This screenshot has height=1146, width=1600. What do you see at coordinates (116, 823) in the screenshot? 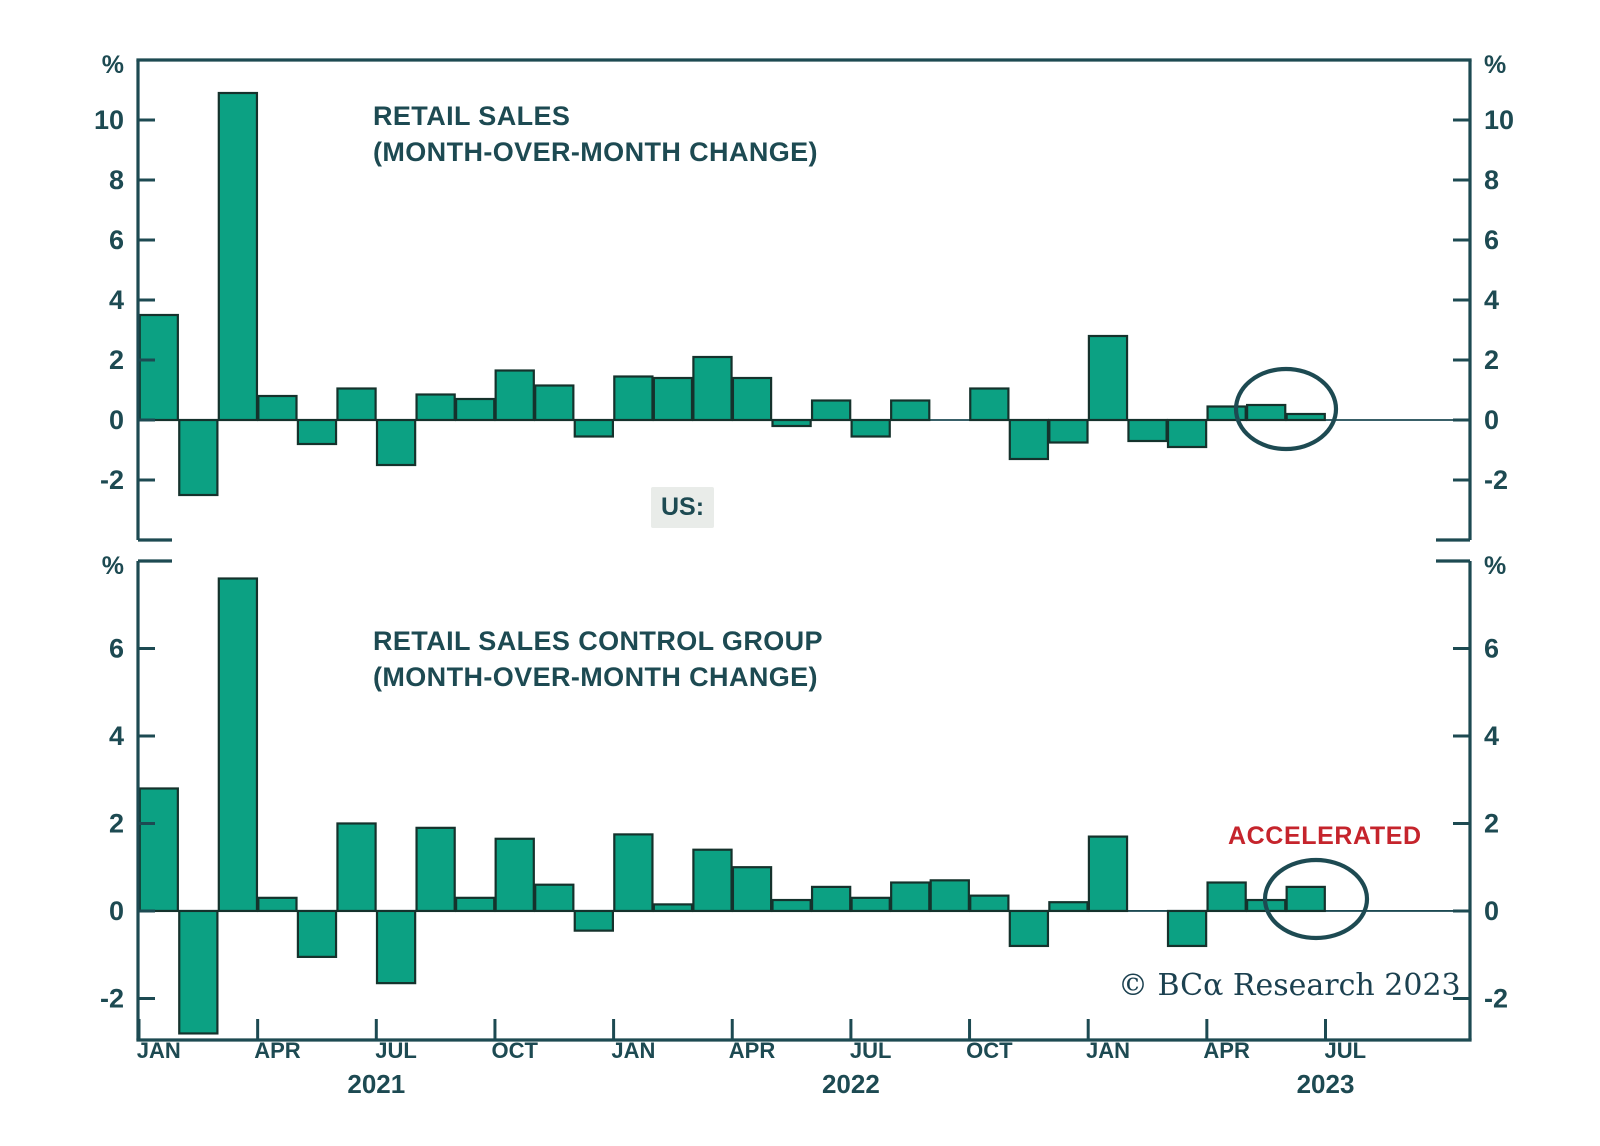
I see `y-tick-label-left: 2` at bounding box center [116, 823].